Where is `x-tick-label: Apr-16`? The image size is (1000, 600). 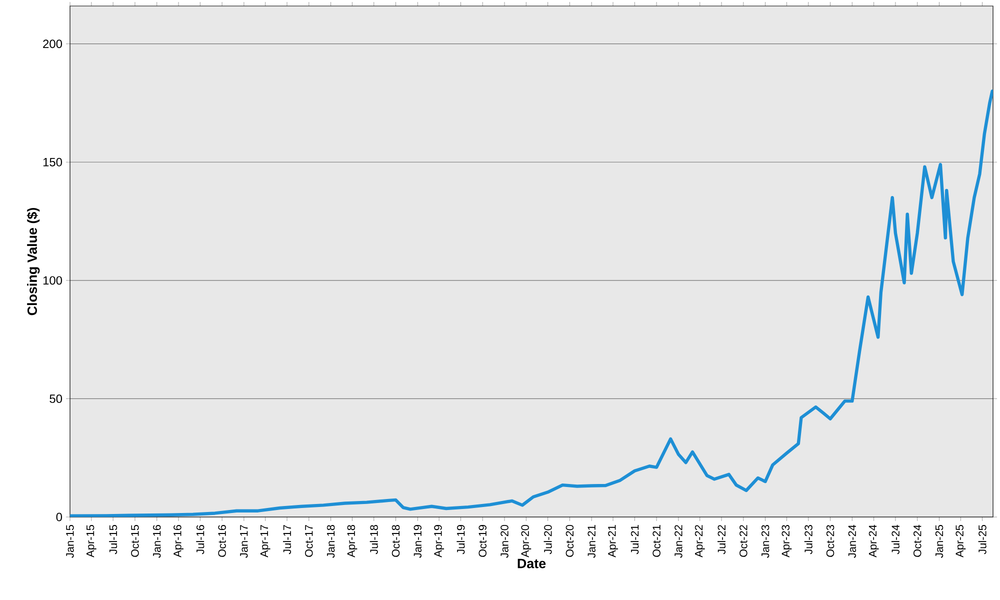 x-tick-label: Apr-16 is located at coordinates (179, 541).